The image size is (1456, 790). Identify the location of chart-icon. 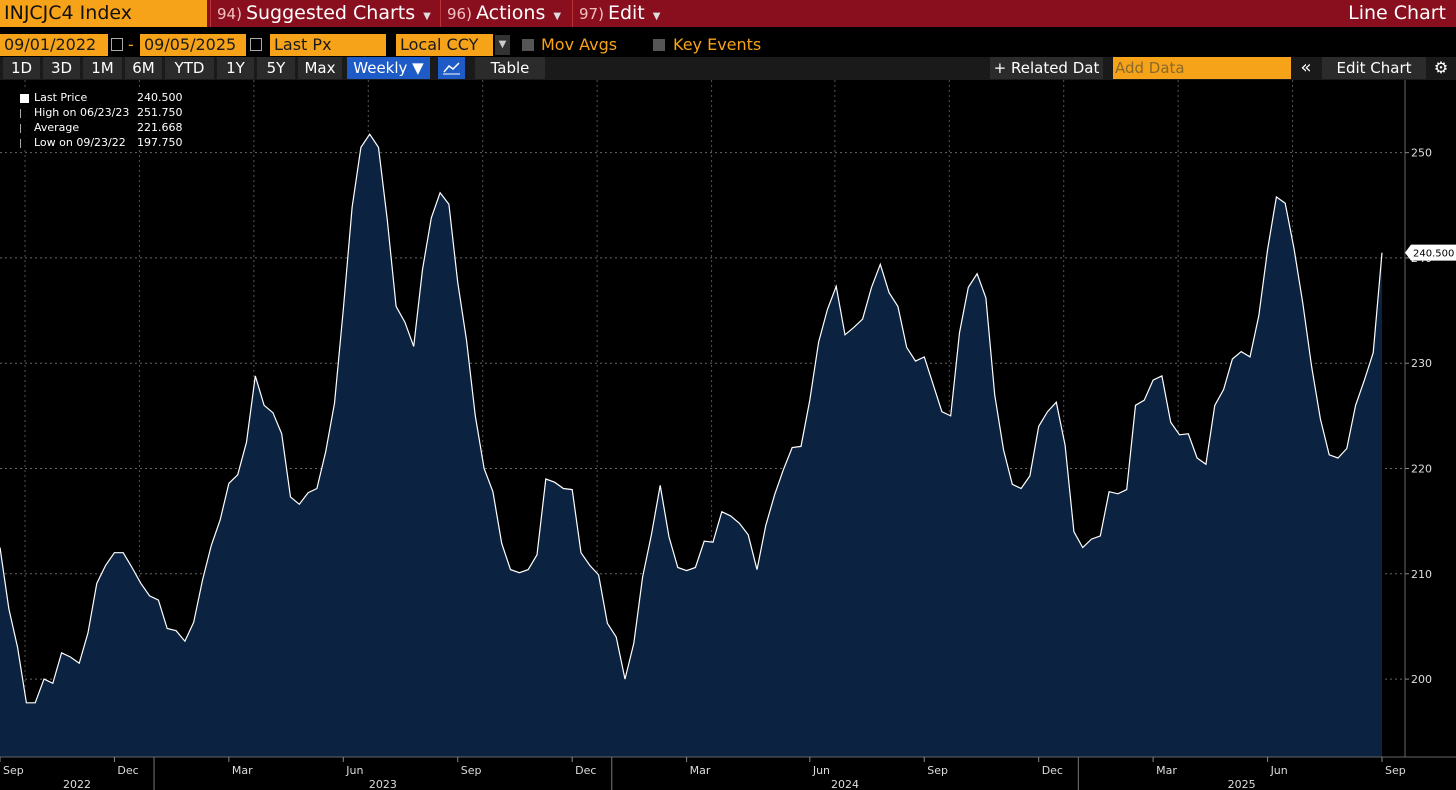
(451, 68).